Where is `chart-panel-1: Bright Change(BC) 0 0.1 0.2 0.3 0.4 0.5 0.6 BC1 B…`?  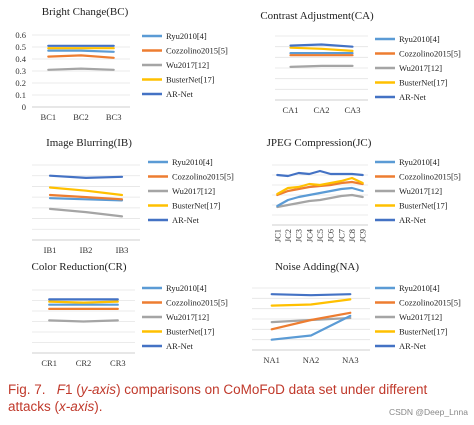
chart-panel-1: Bright Change(BC) 0 0.1 0.2 0.3 0.4 0.5 0.6 BC1 B… is located at coordinates (121, 64).